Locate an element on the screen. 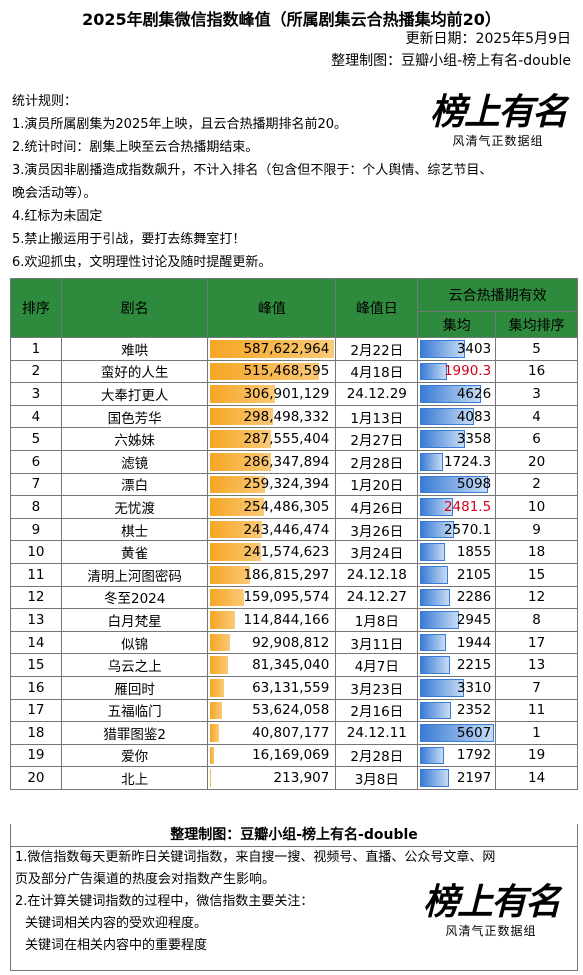 The height and width of the screenshot is (975, 583). cell-peak-date: 2月22日 is located at coordinates (377, 349).